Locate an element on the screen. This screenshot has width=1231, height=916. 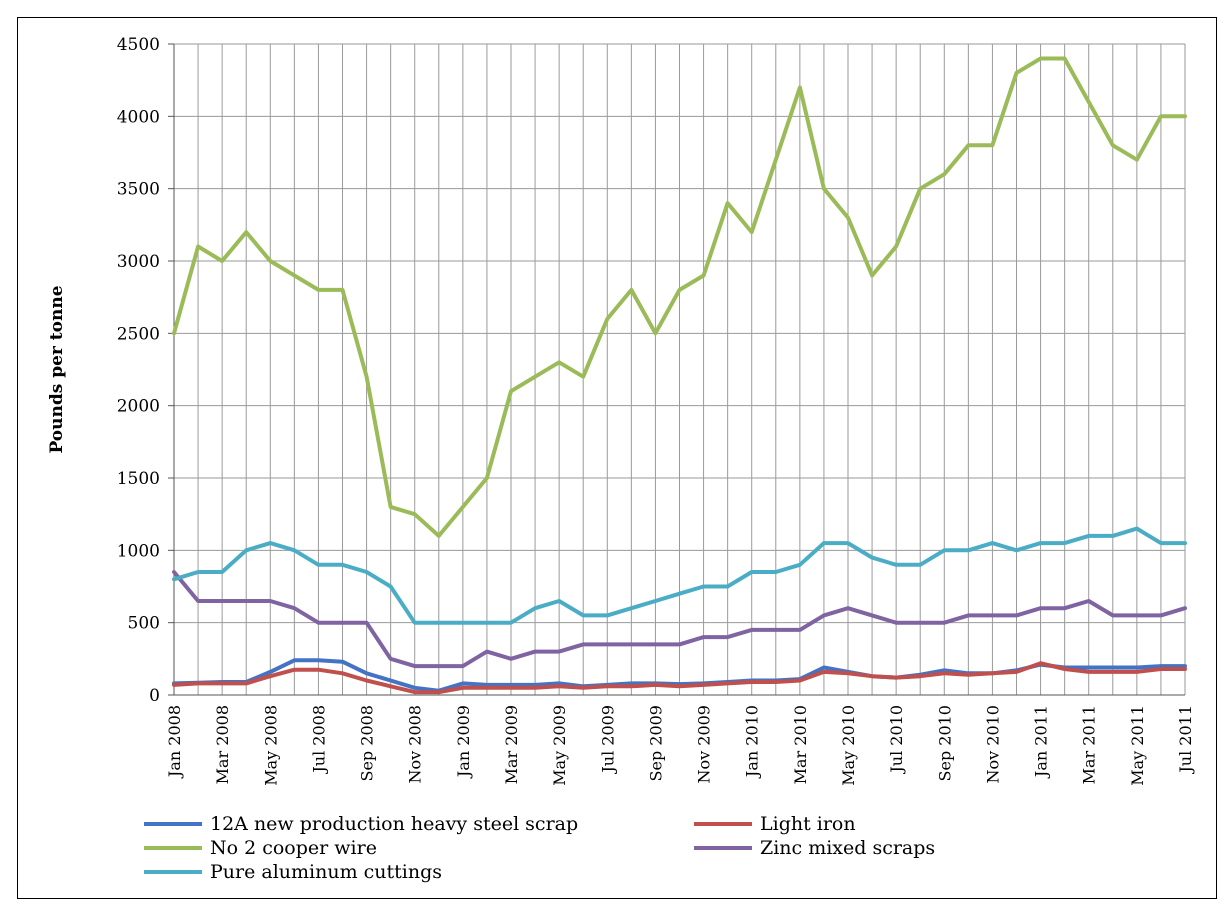
x-tick-label: Mar 2008 is located at coordinates (222, 744).